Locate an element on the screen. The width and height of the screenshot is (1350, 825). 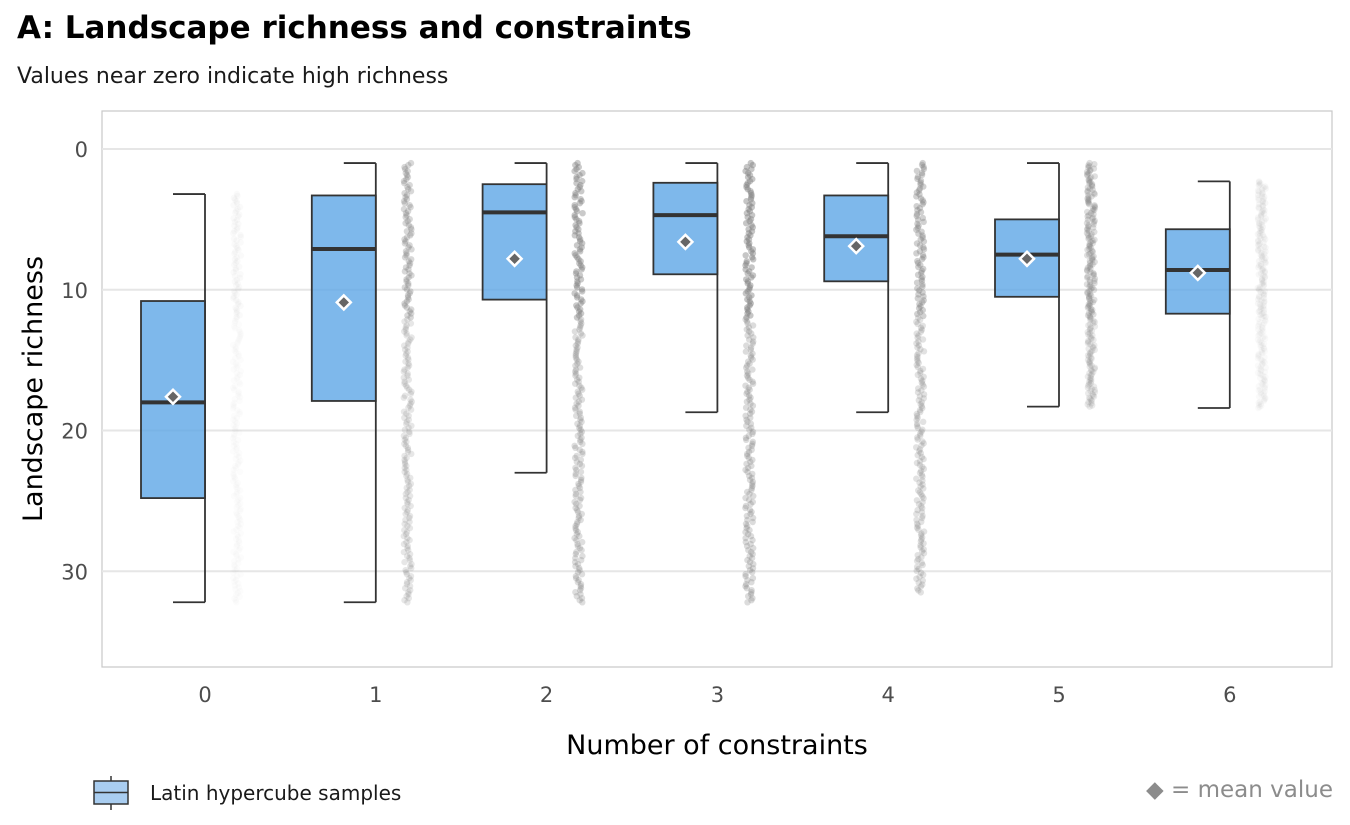
x-axis-title: Number of constraints is located at coordinates (717, 745).